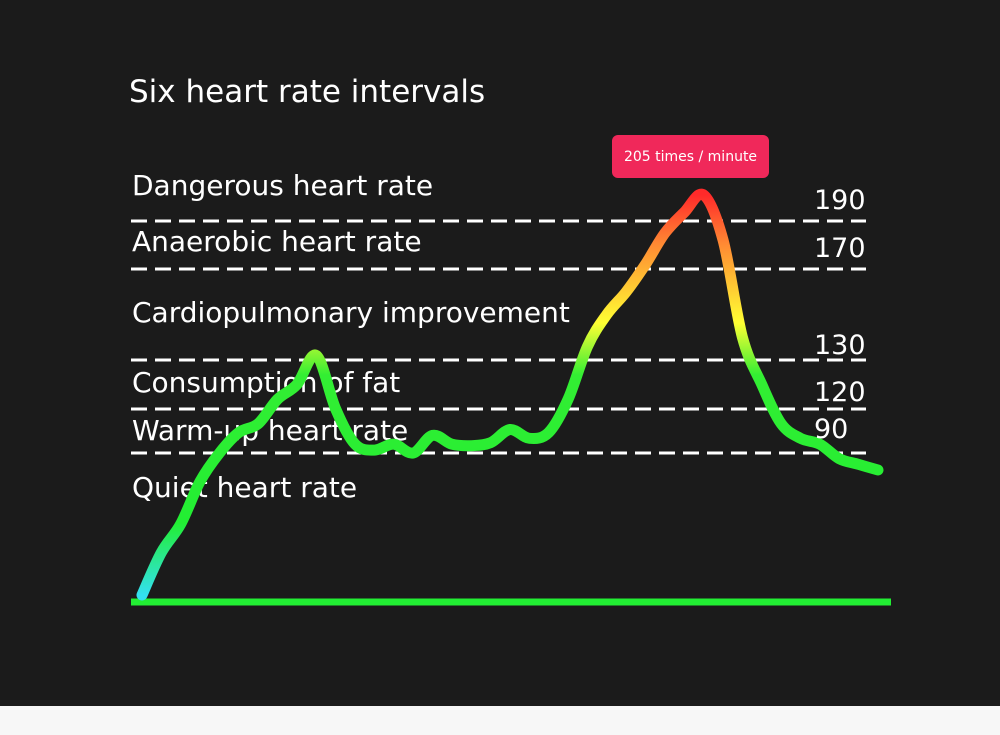 This screenshot has width=1000, height=735. Describe the element at coordinates (840, 200) in the screenshot. I see `threshold-value-190: 190` at that location.